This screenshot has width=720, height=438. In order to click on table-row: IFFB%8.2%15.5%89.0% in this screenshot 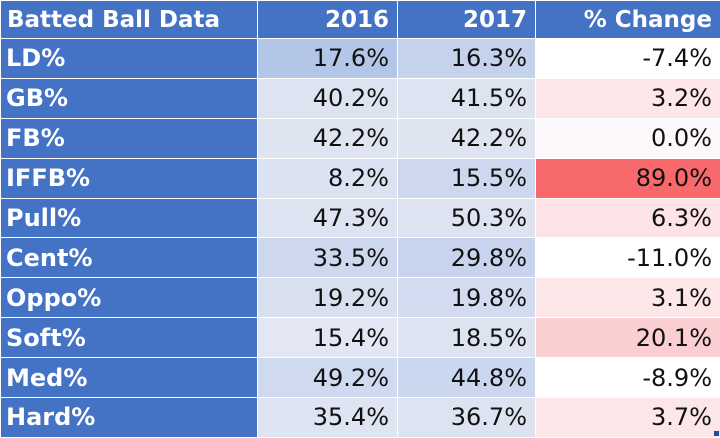, I will do `click(360, 178)`.